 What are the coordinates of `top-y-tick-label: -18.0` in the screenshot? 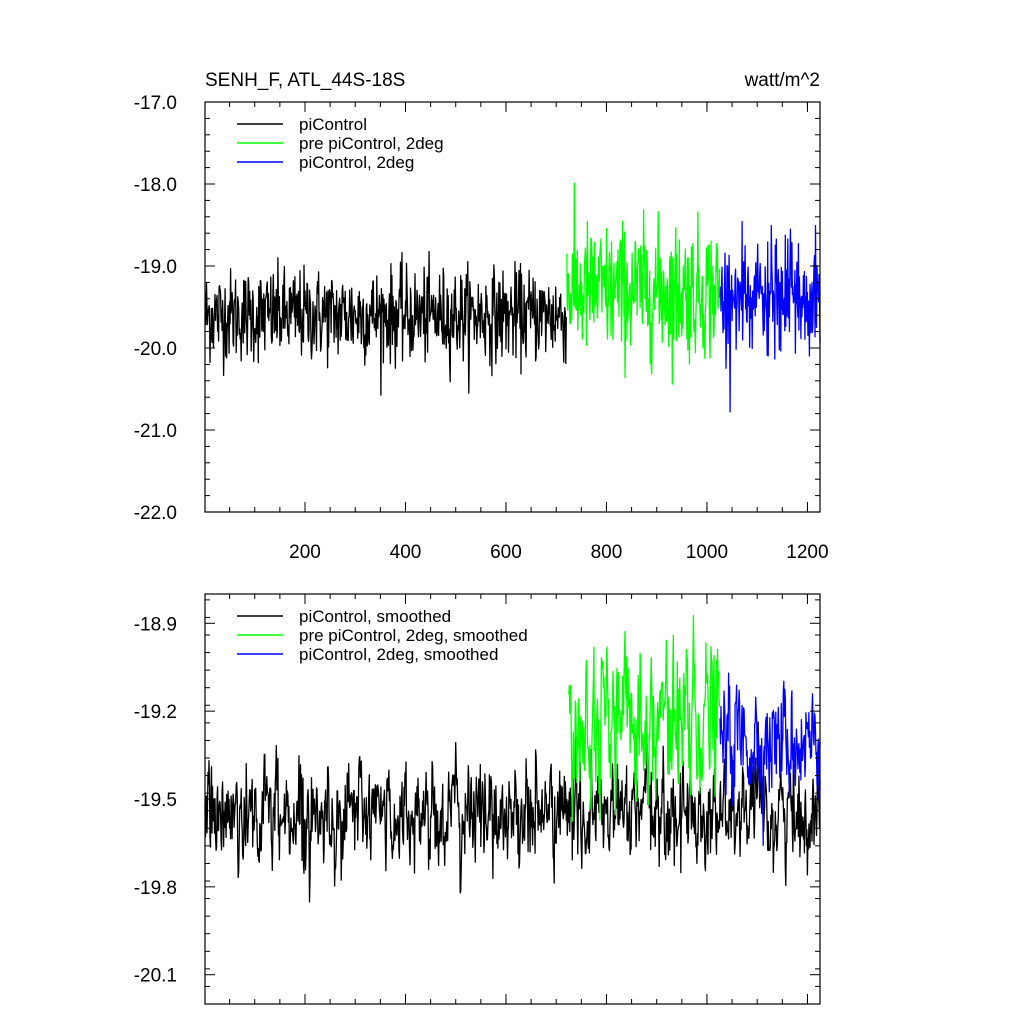 It's located at (155, 185).